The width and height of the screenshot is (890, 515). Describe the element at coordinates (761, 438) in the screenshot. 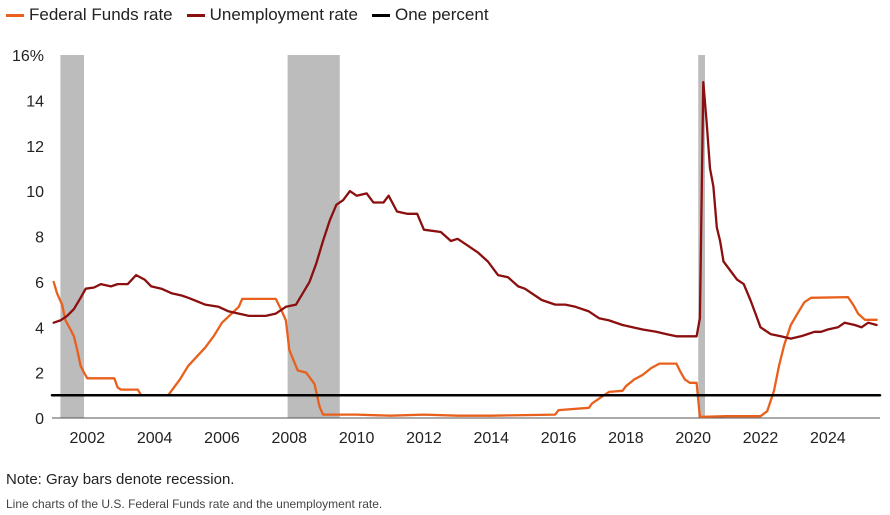

I see `x-tick-label: 2022` at that location.